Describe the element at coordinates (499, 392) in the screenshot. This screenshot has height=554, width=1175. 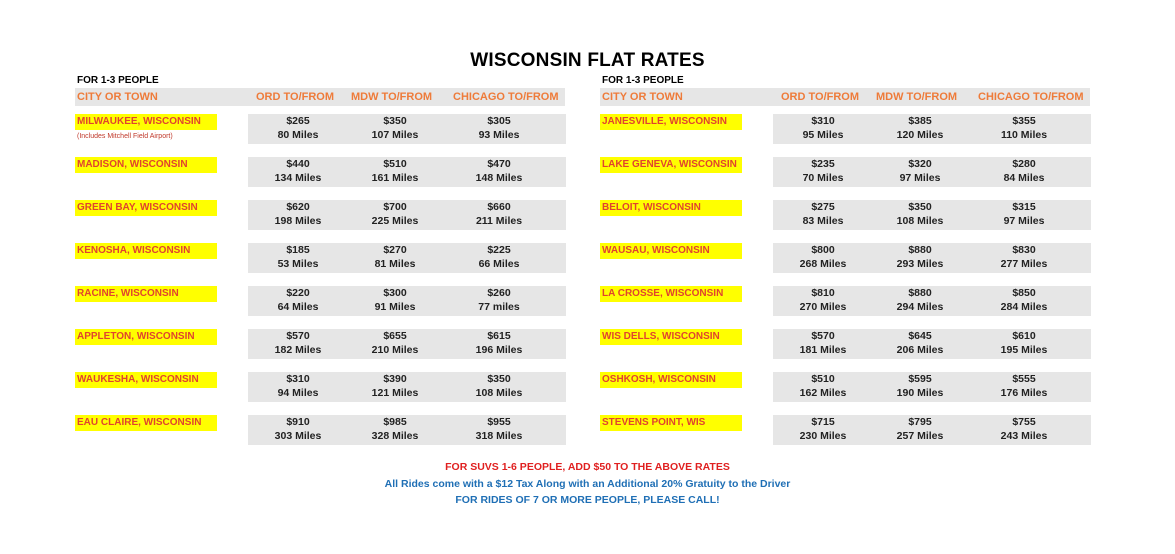
I see `distance: 108 Miles` at that location.